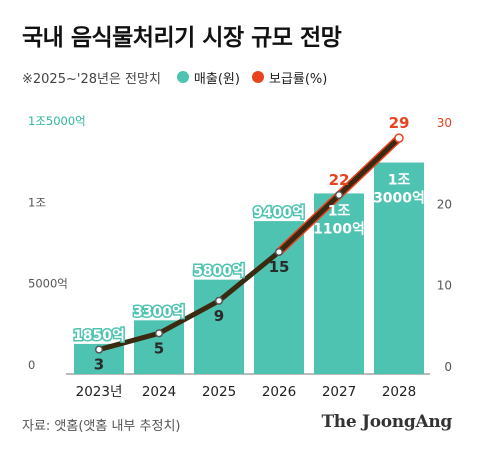  Describe the element at coordinates (159, 312) in the screenshot. I see `bar-data-label: 3300억` at that location.